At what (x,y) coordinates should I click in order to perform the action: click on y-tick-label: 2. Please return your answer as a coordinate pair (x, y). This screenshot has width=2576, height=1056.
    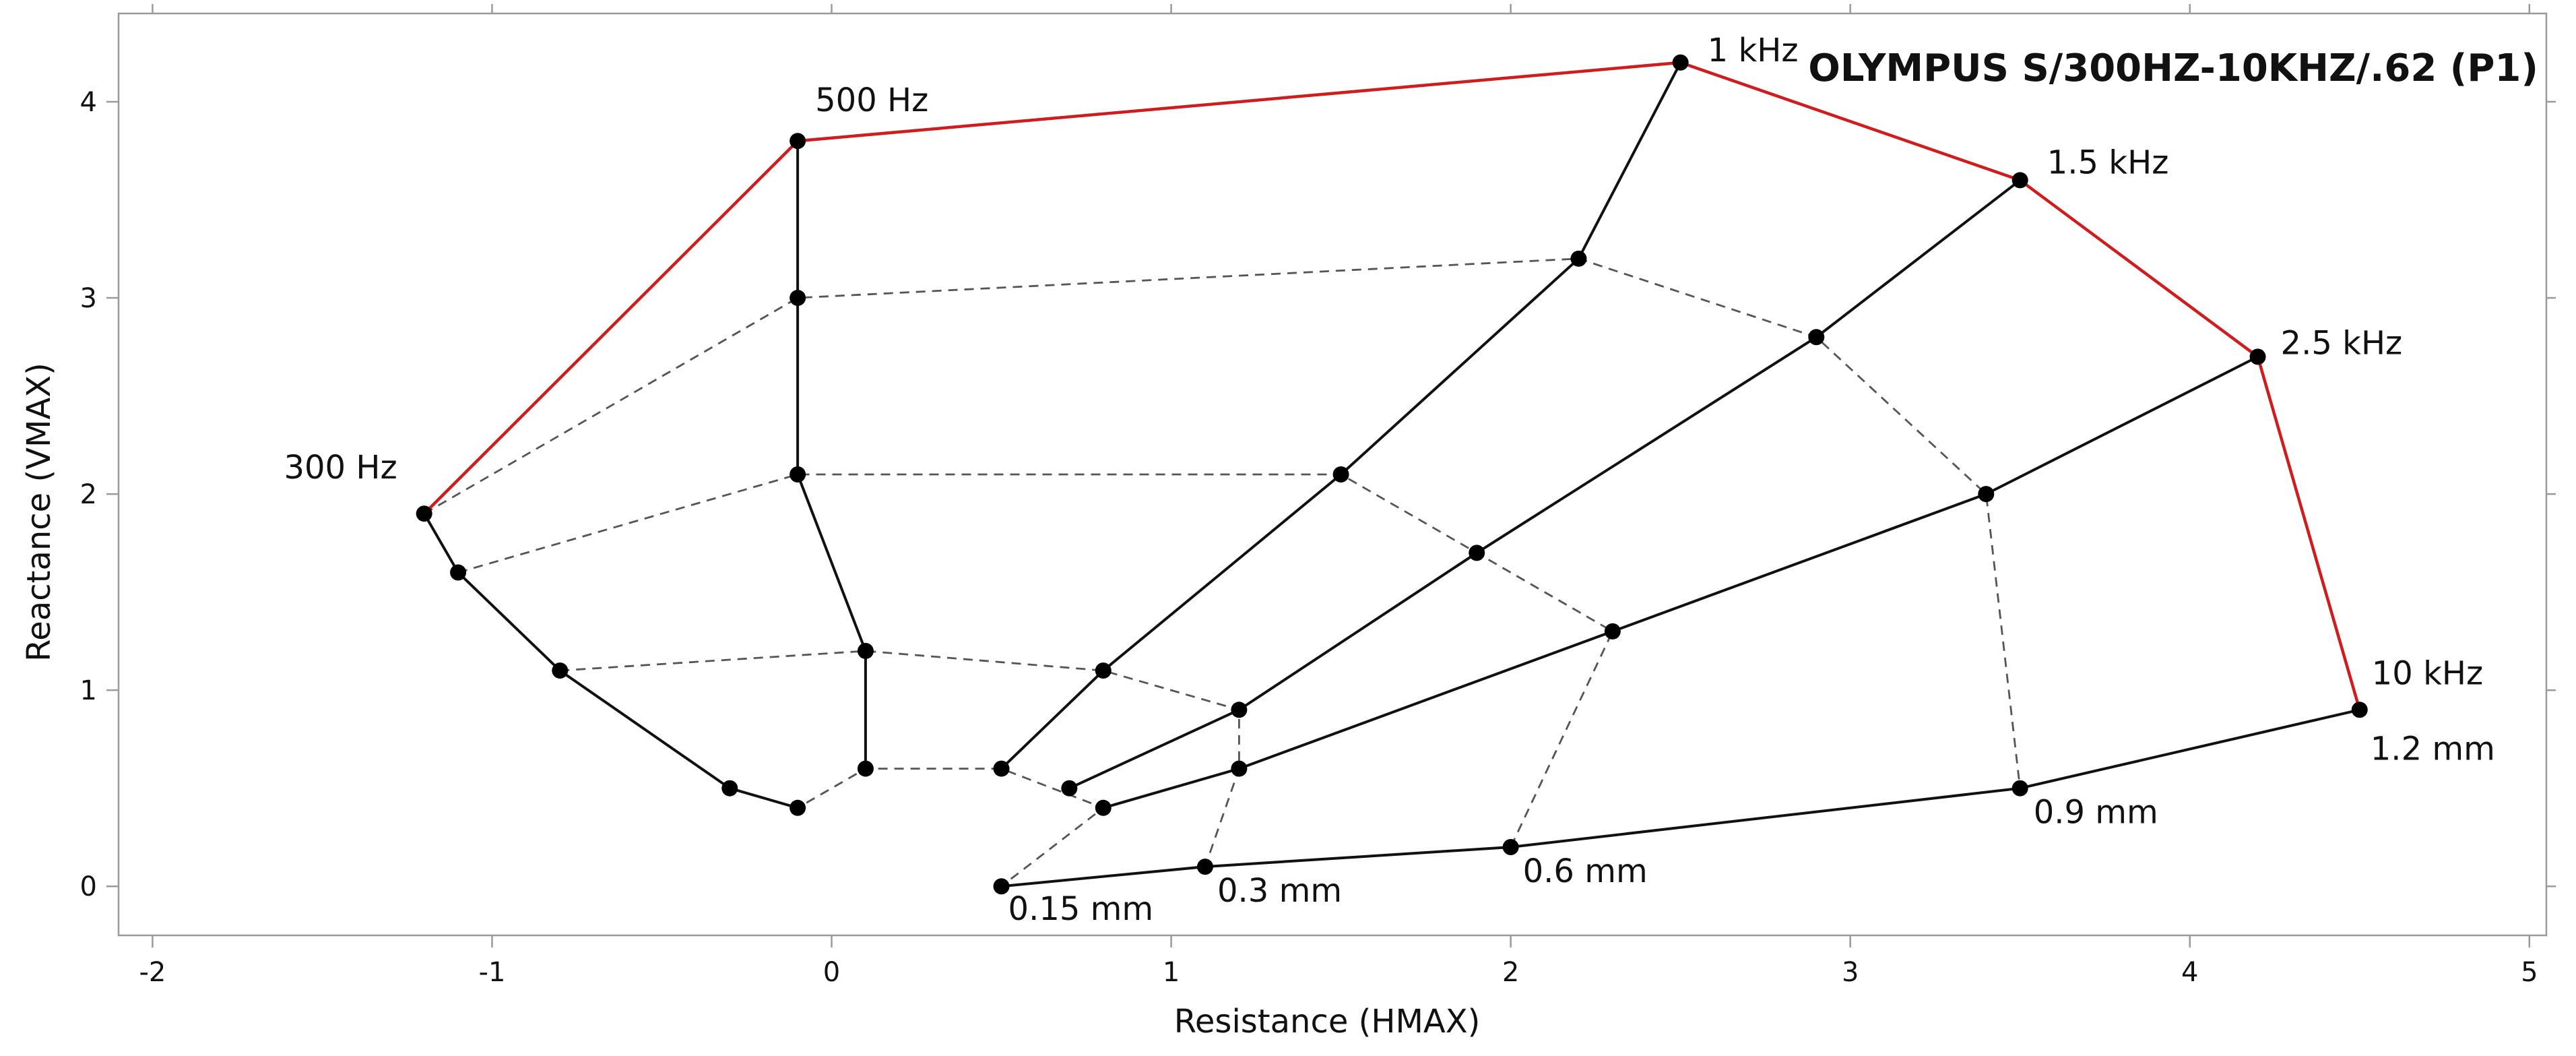
    Looking at the image, I should click on (88, 494).